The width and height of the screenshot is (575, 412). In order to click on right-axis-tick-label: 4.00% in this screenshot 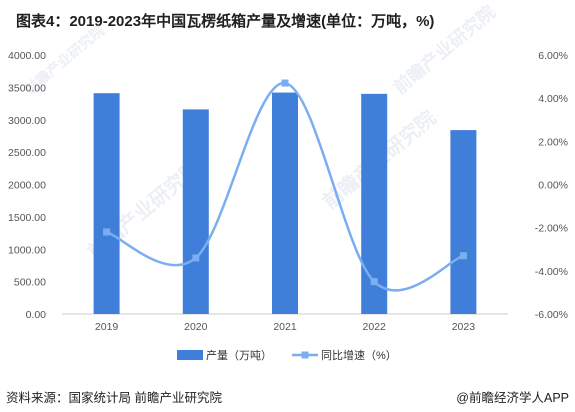, I will do `click(553, 99)`.